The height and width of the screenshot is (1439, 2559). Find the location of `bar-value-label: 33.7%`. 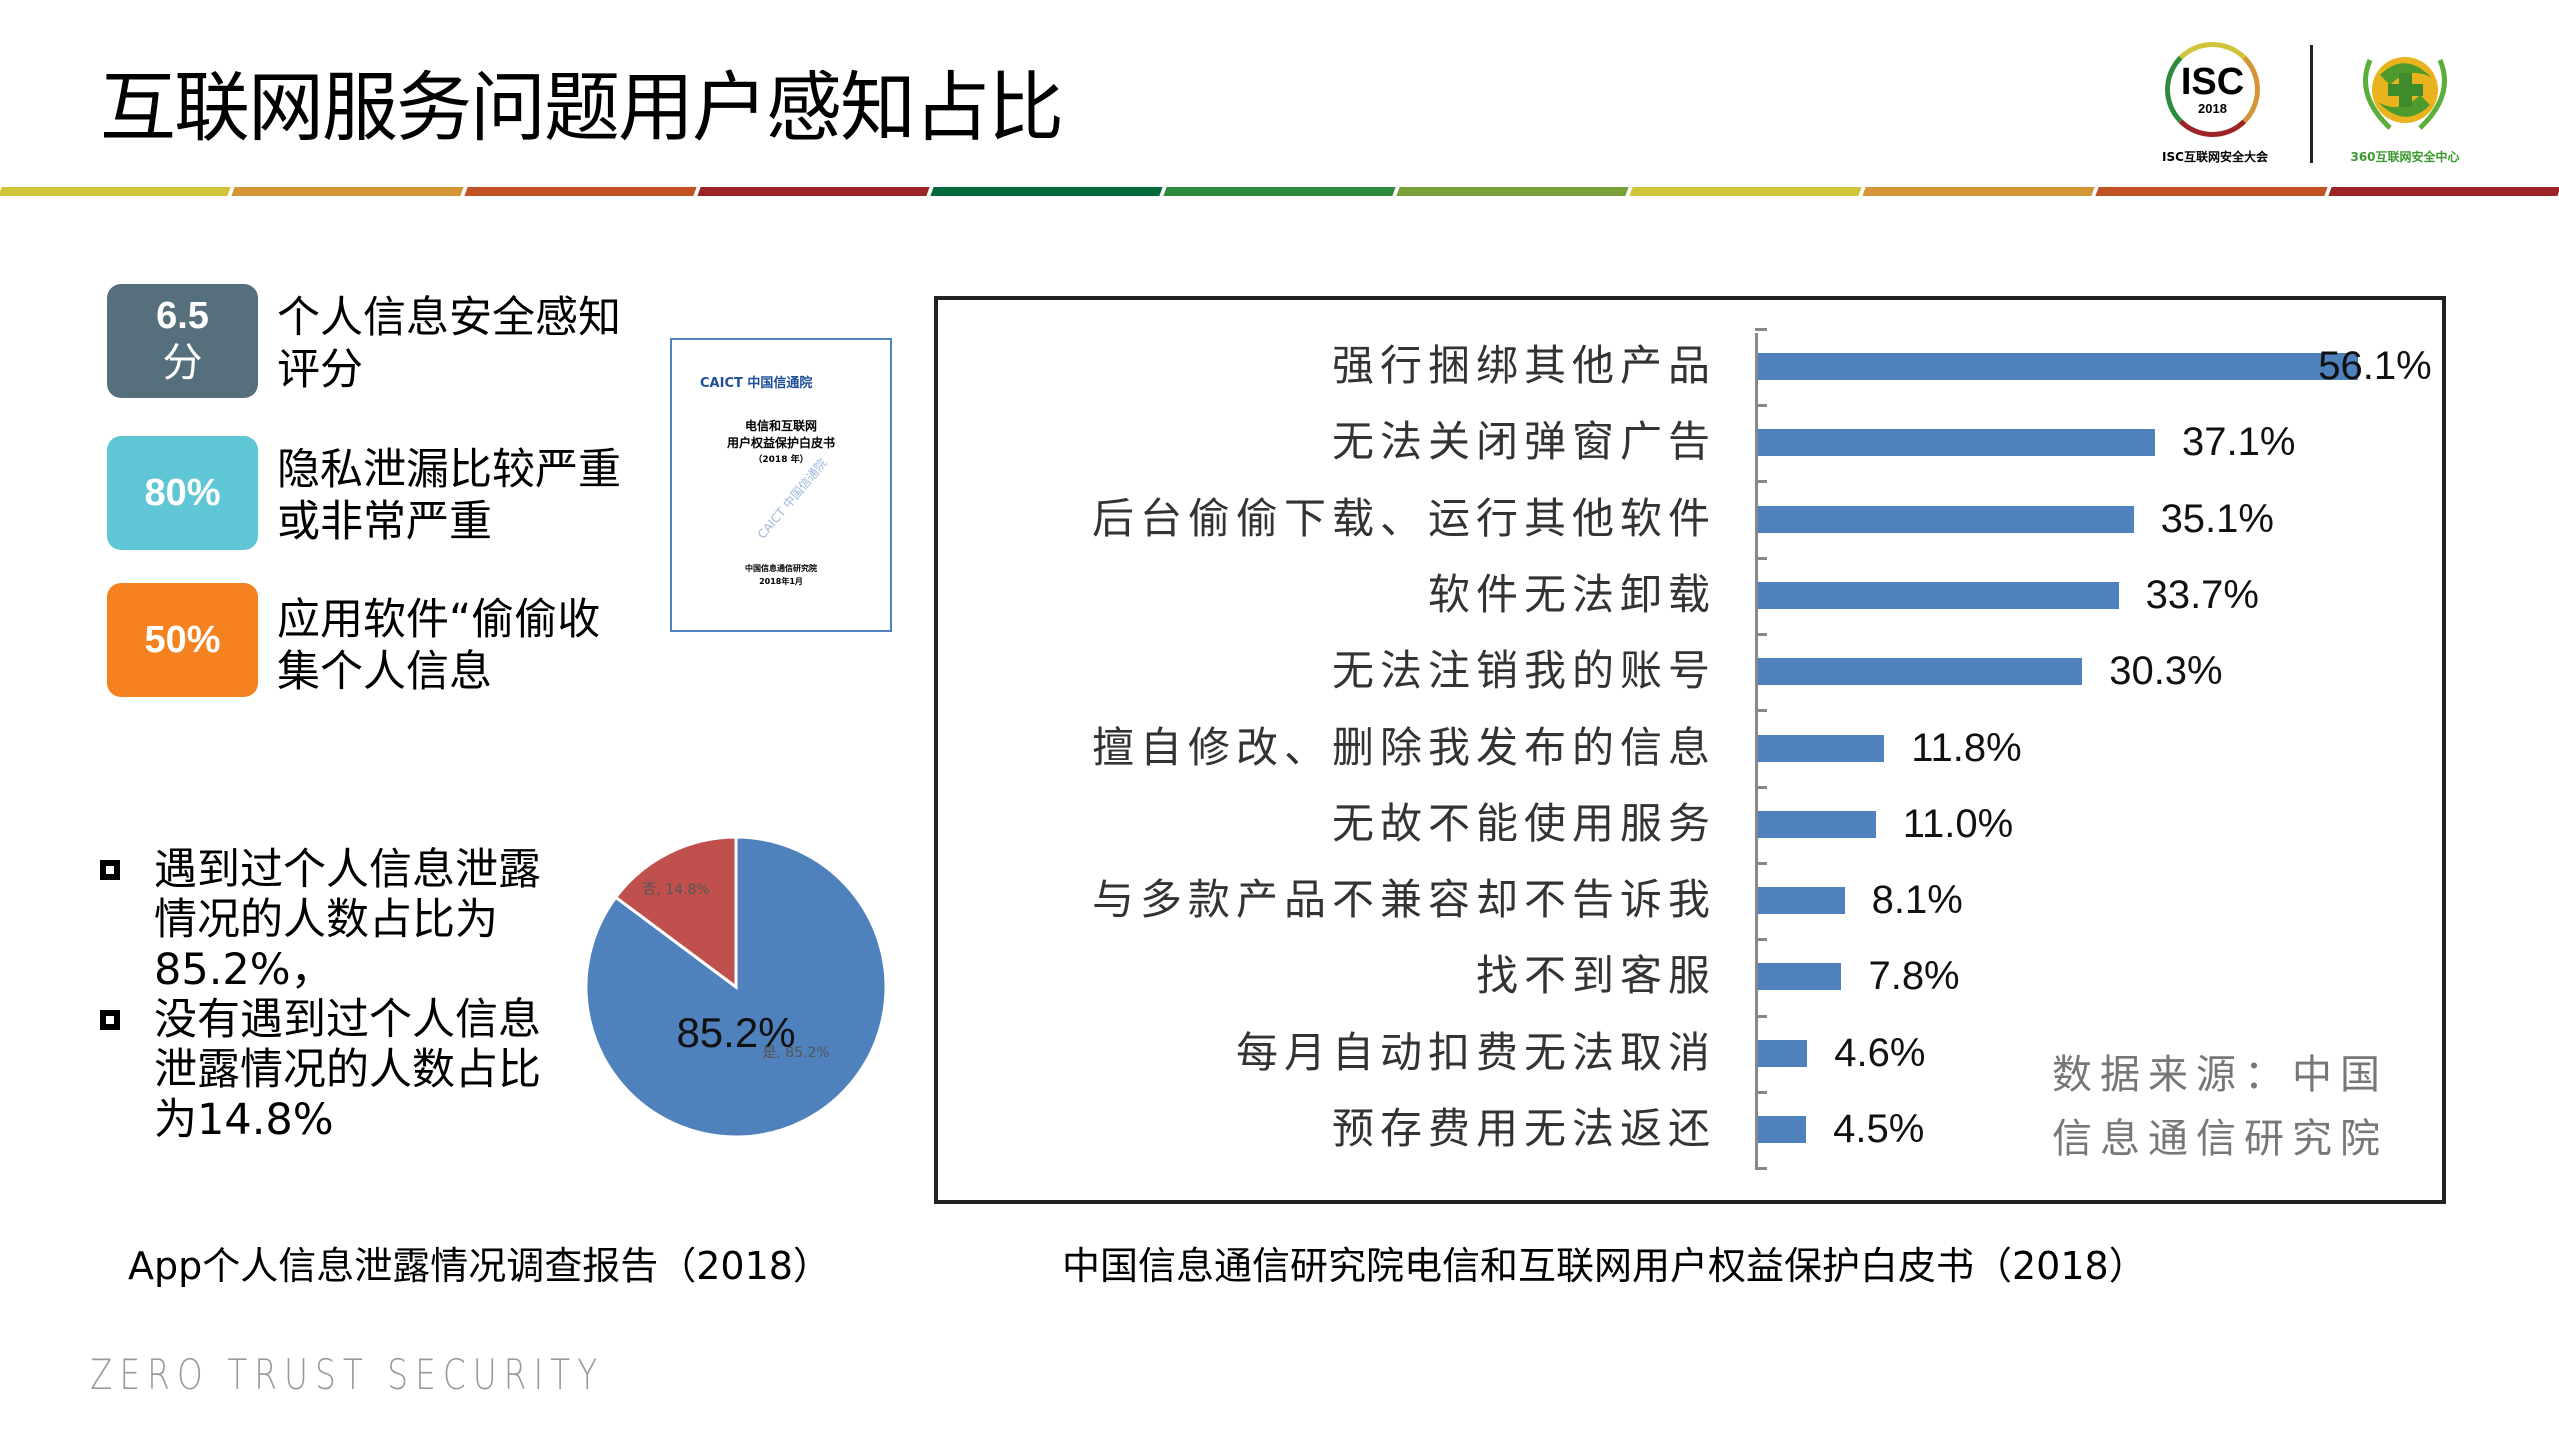

bar-value-label: 33.7% is located at coordinates (2202, 594).